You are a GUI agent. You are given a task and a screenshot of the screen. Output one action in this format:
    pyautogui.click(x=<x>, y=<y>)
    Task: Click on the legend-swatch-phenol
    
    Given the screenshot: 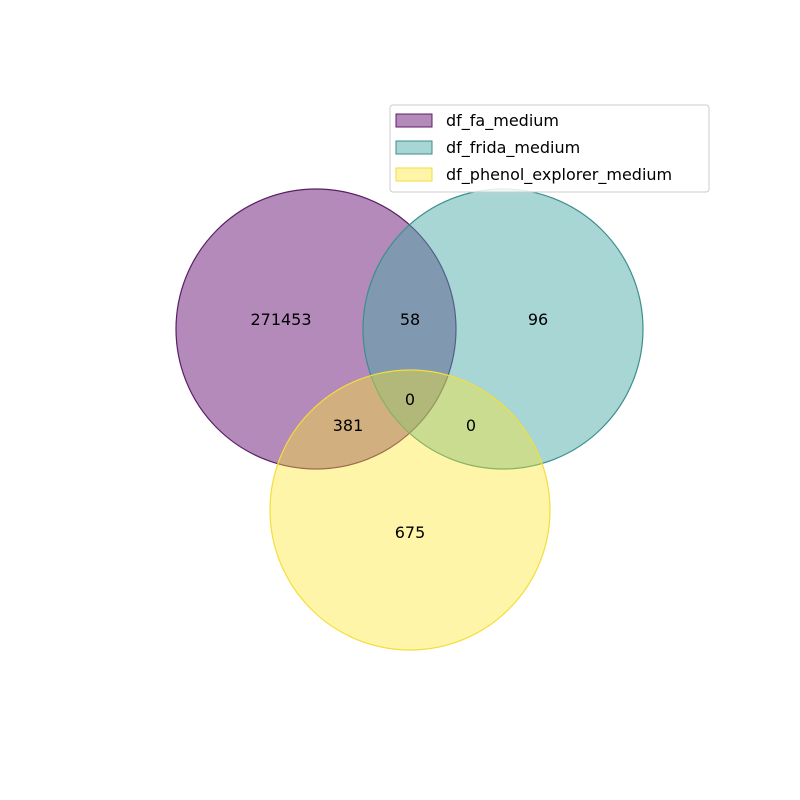 What is the action you would take?
    pyautogui.click(x=414, y=174)
    